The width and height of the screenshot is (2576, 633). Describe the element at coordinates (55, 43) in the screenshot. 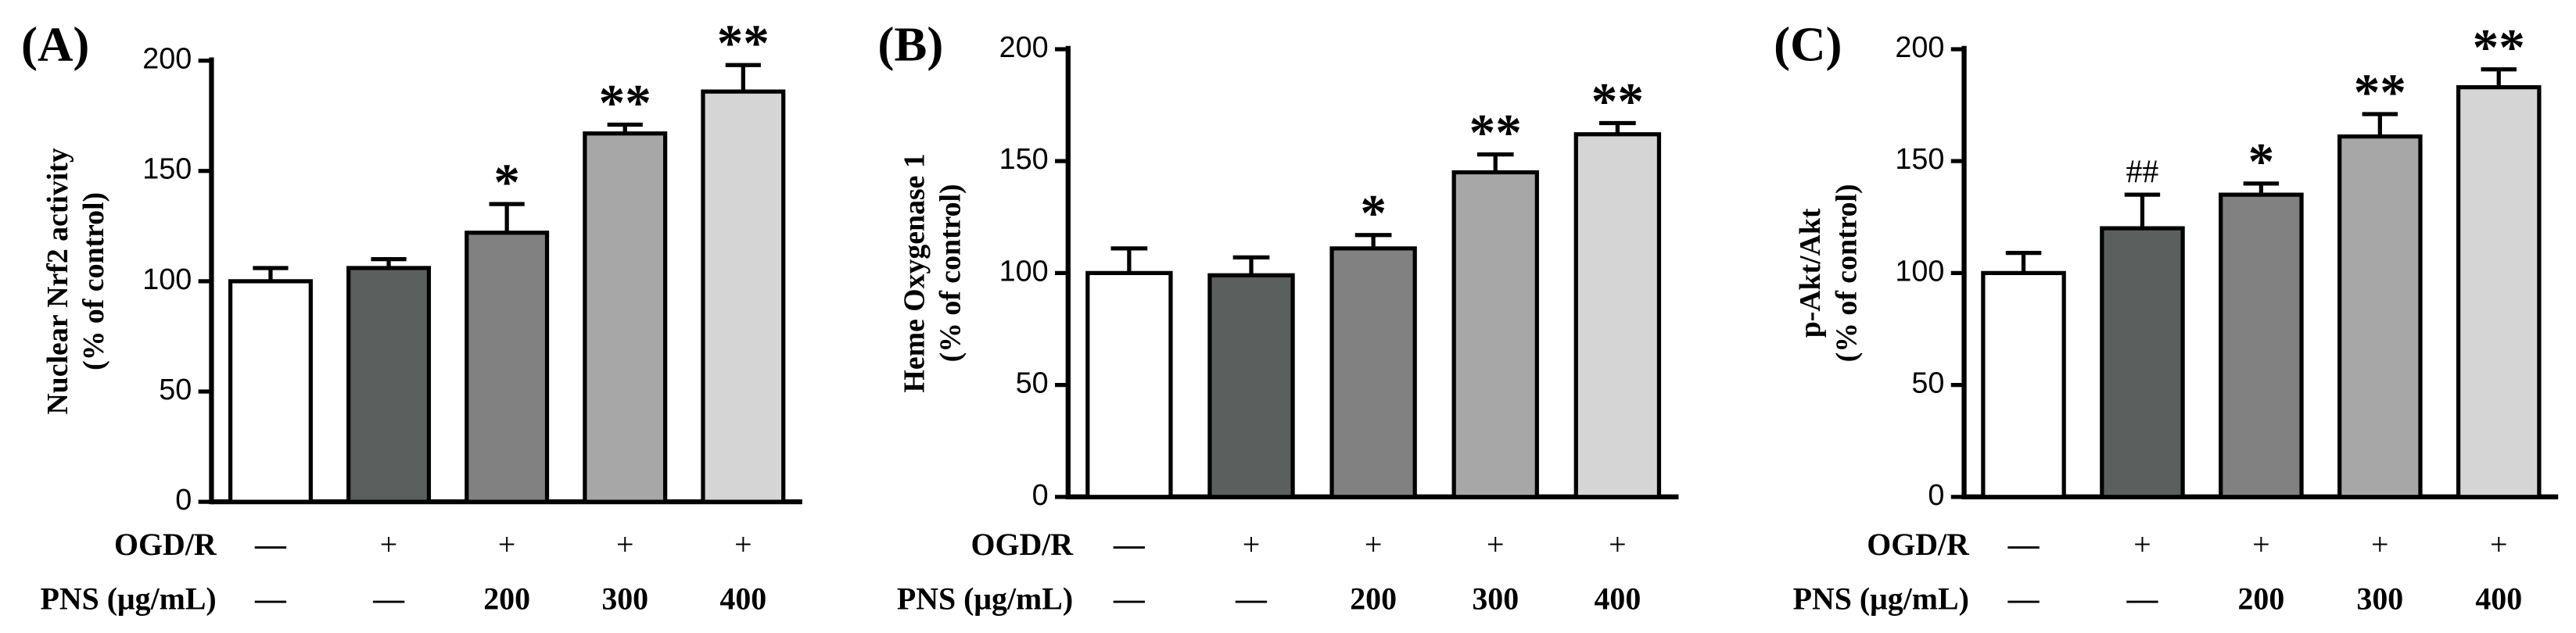

I see `panel-label: (A)` at that location.